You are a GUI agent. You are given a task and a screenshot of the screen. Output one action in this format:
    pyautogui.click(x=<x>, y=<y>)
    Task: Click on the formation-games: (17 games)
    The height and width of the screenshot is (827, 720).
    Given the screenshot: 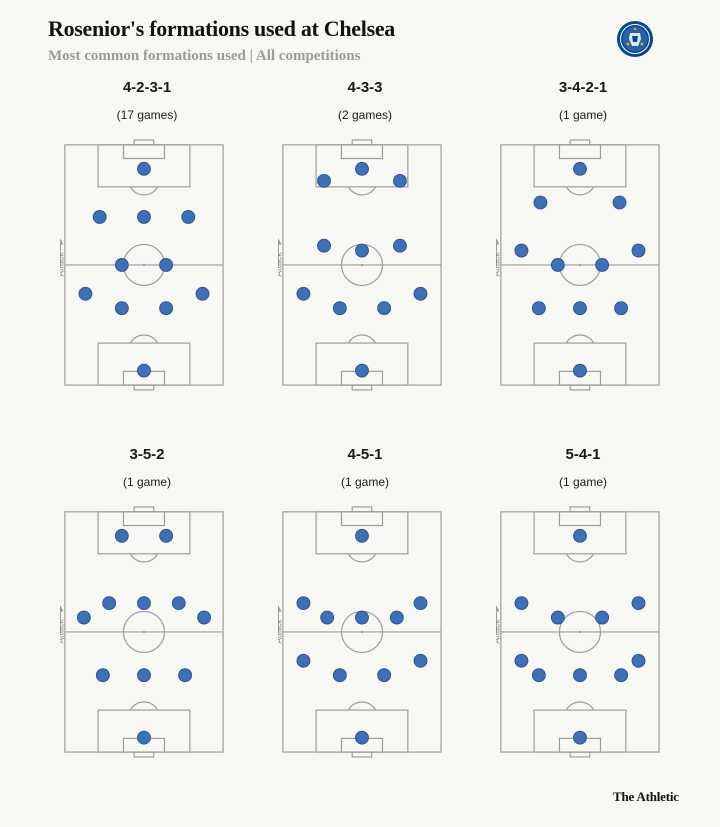 What is the action you would take?
    pyautogui.click(x=147, y=115)
    